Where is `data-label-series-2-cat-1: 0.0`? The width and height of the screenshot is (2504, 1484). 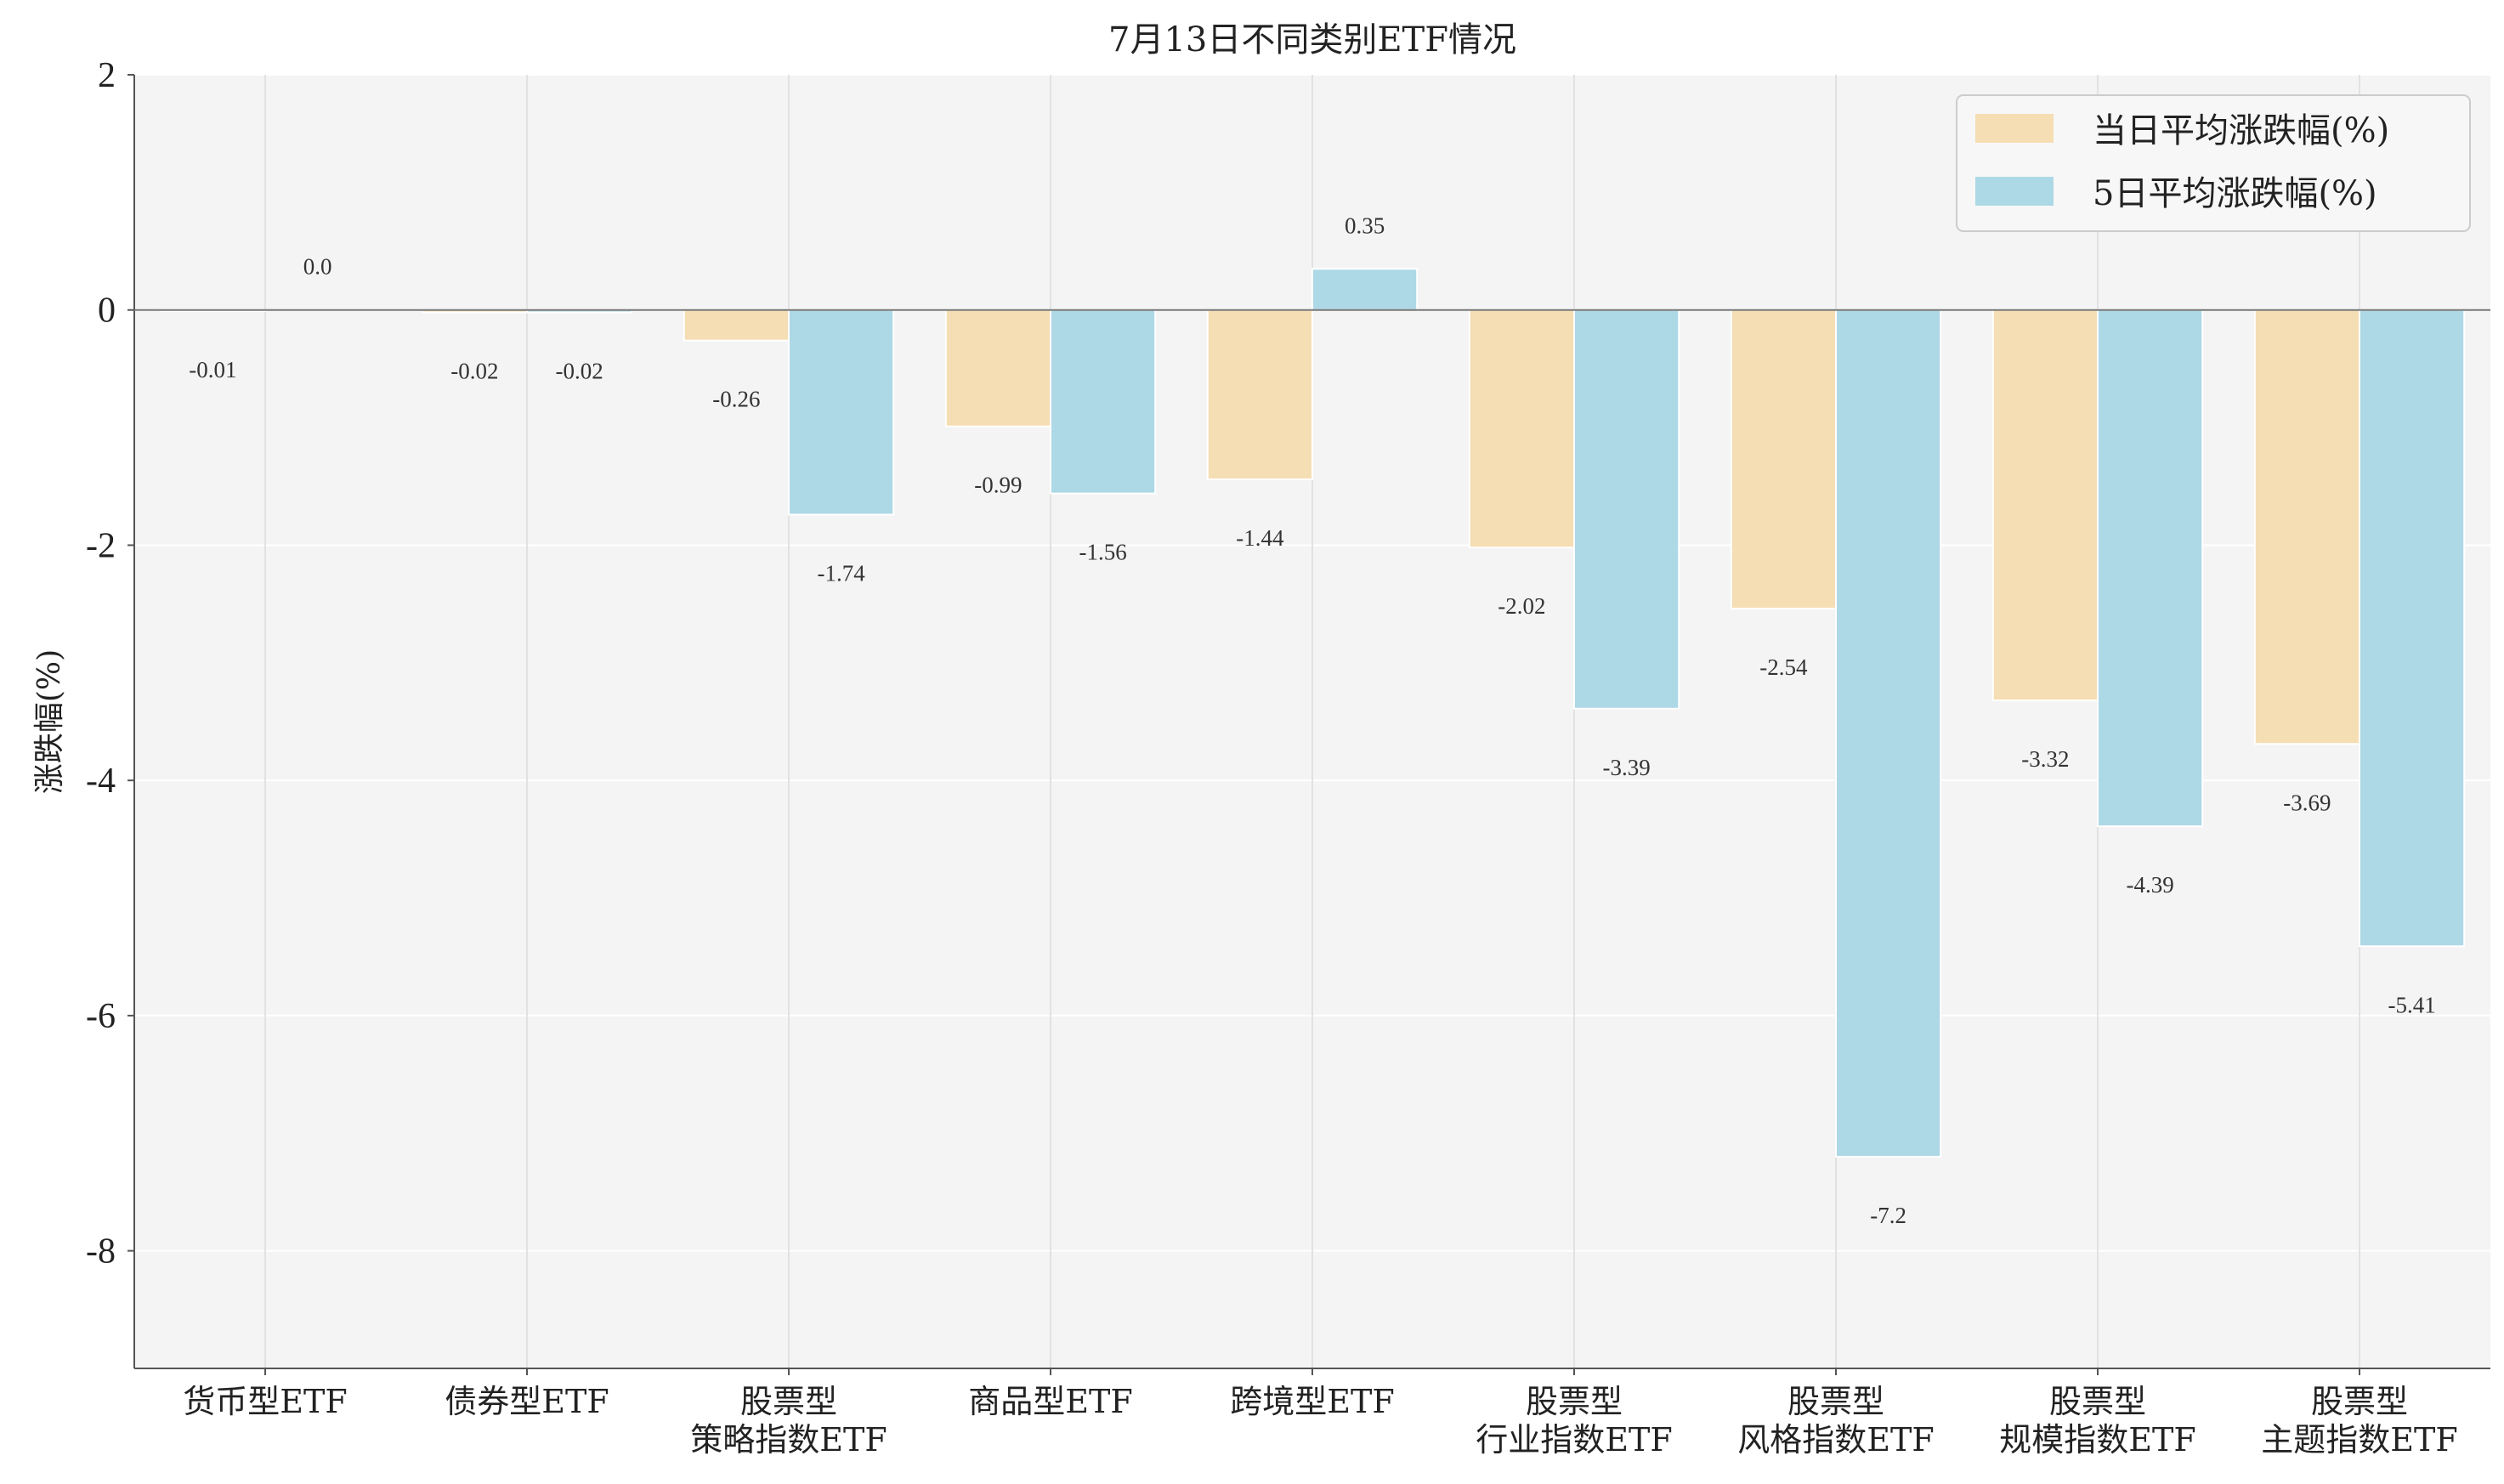 data-label-series-2-cat-1: 0.0 is located at coordinates (317, 267).